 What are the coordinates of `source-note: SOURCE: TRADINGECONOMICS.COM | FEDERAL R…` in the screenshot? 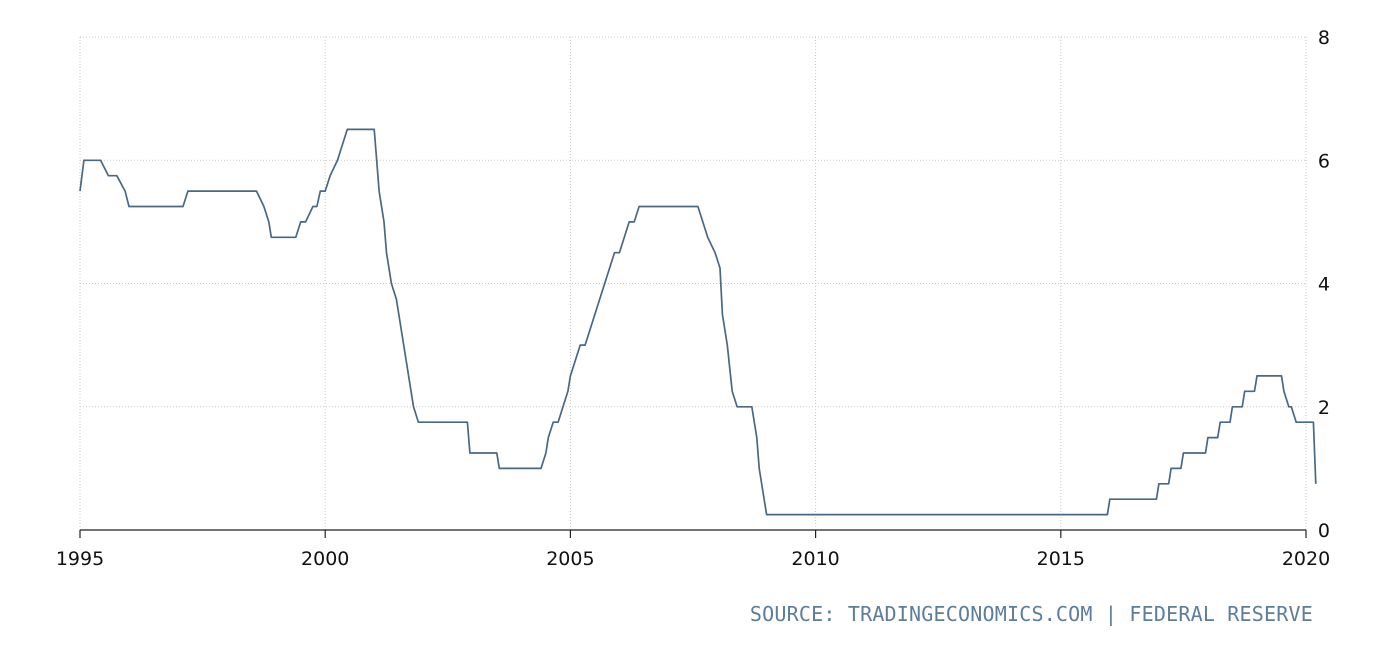 It's located at (1031, 614).